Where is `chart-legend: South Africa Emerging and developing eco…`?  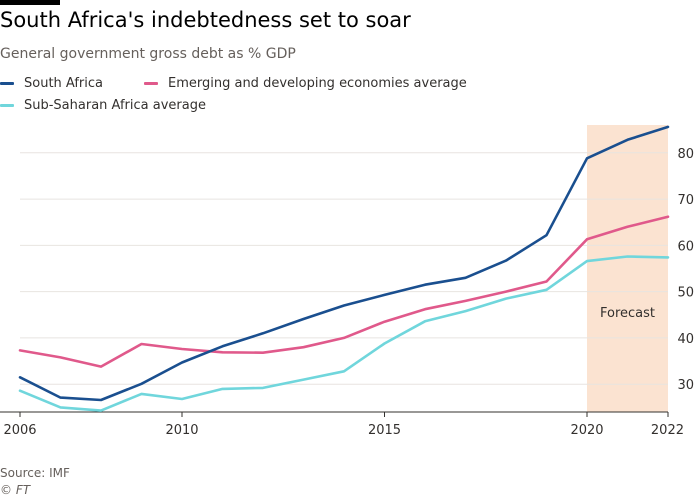 chart-legend: South Africa Emerging and developing eco… is located at coordinates (345, 99).